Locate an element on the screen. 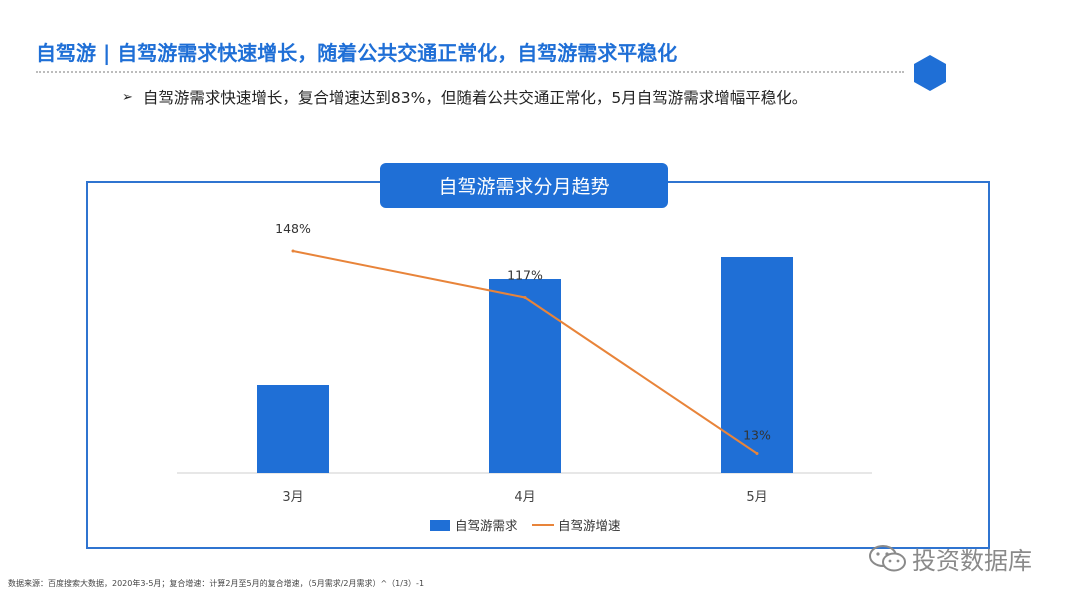  x-tick-label: 3月 is located at coordinates (292, 497).